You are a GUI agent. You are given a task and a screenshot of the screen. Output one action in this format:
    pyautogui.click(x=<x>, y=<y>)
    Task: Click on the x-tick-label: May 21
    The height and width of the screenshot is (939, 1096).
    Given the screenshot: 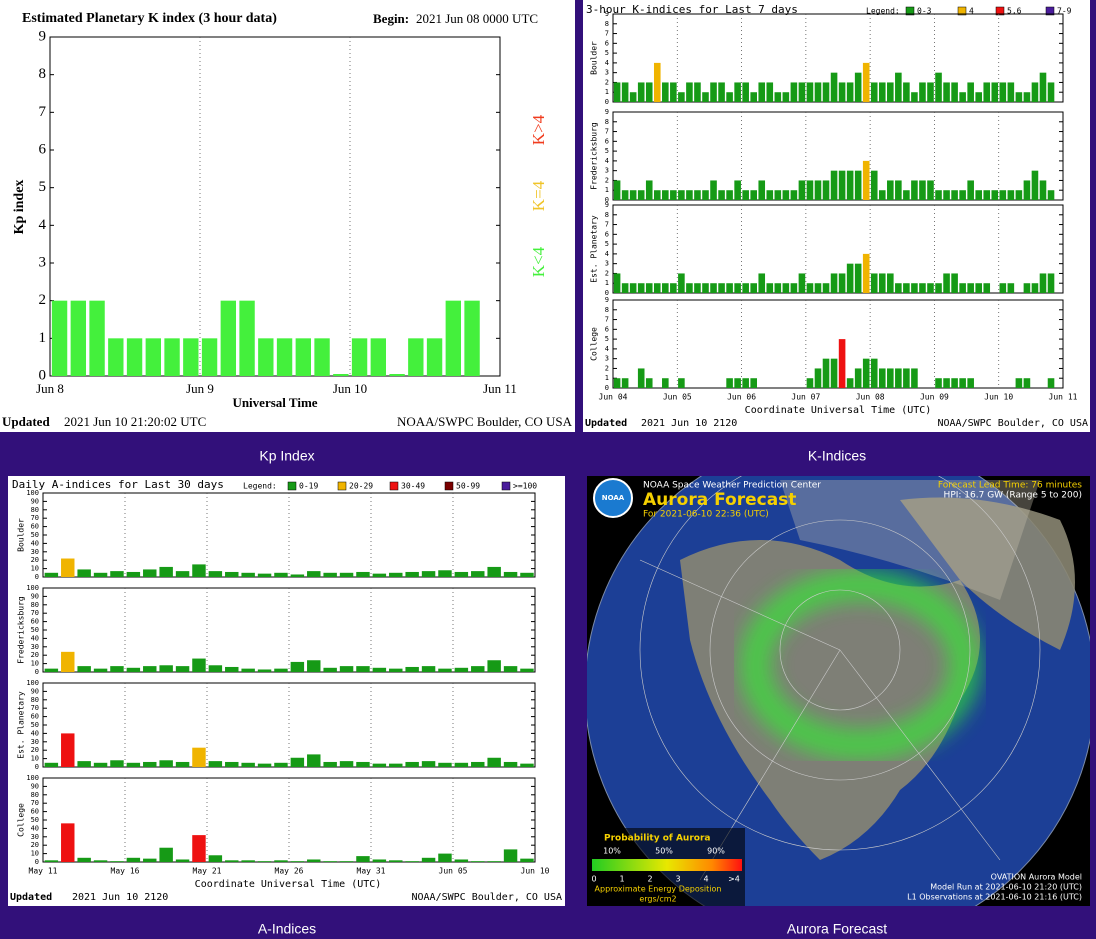 What is the action you would take?
    pyautogui.click(x=207, y=871)
    